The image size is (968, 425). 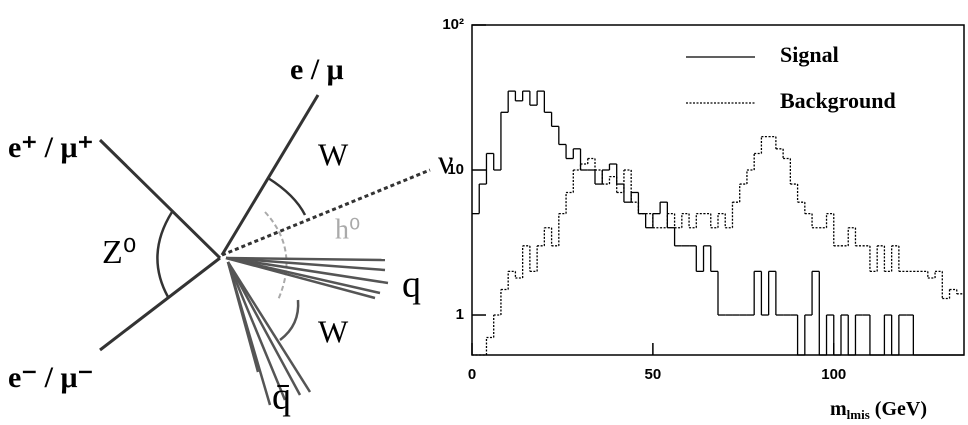 What do you see at coordinates (165, 254) in the screenshot?
I see `z-arc` at bounding box center [165, 254].